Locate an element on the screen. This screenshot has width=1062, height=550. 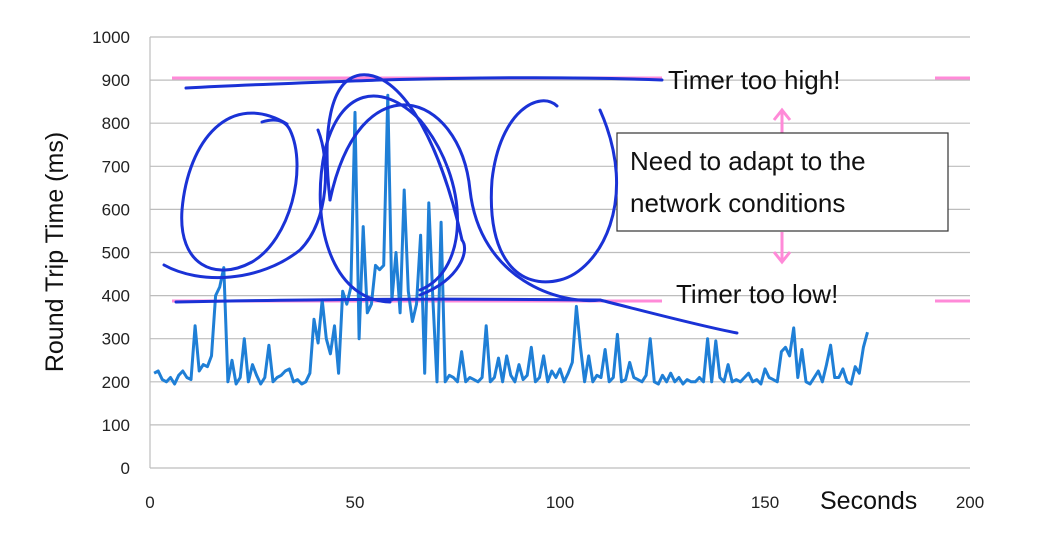
y-tick-labels: 0 100 200 300 400 500 600 700 800 900 1000 is located at coordinates (111, 253).